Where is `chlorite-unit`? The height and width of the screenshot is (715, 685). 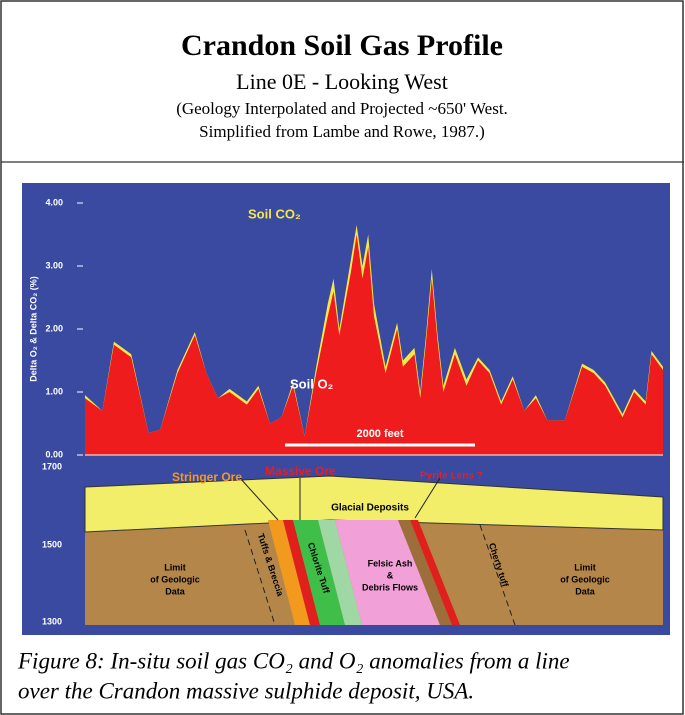
chlorite-unit is located at coordinates (319, 572).